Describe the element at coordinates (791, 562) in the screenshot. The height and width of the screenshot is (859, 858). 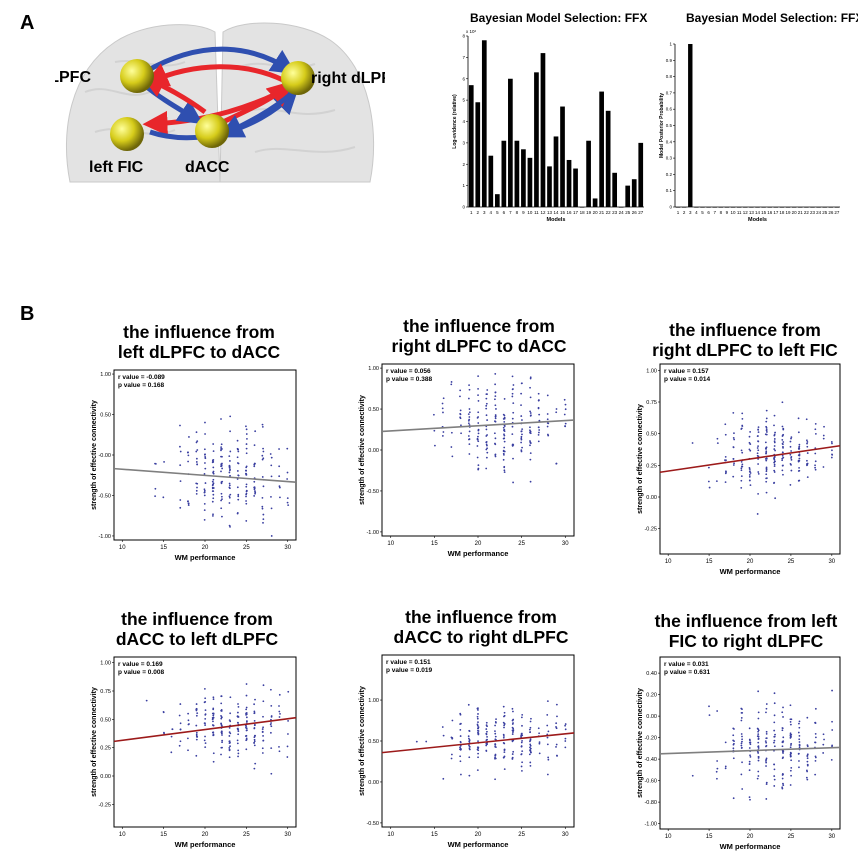
I see `scatter-3-xtick-label-3: 25` at that location.